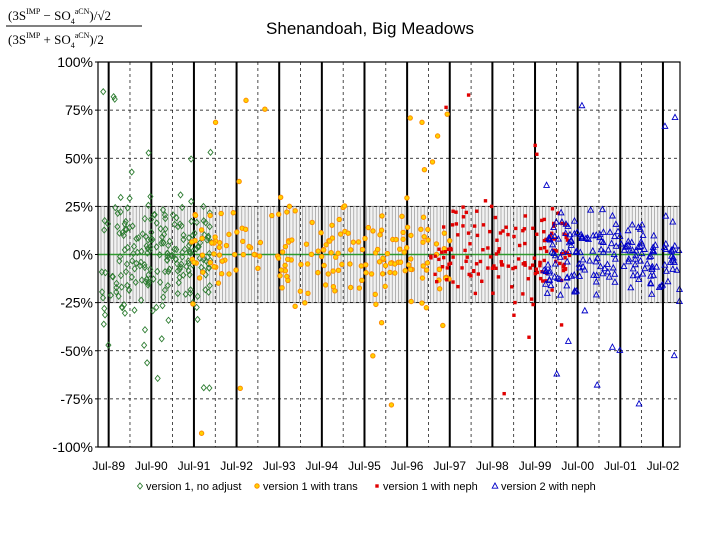 The height and width of the screenshot is (540, 720). I want to click on x-tick-label: Jul-91, so click(194, 466).